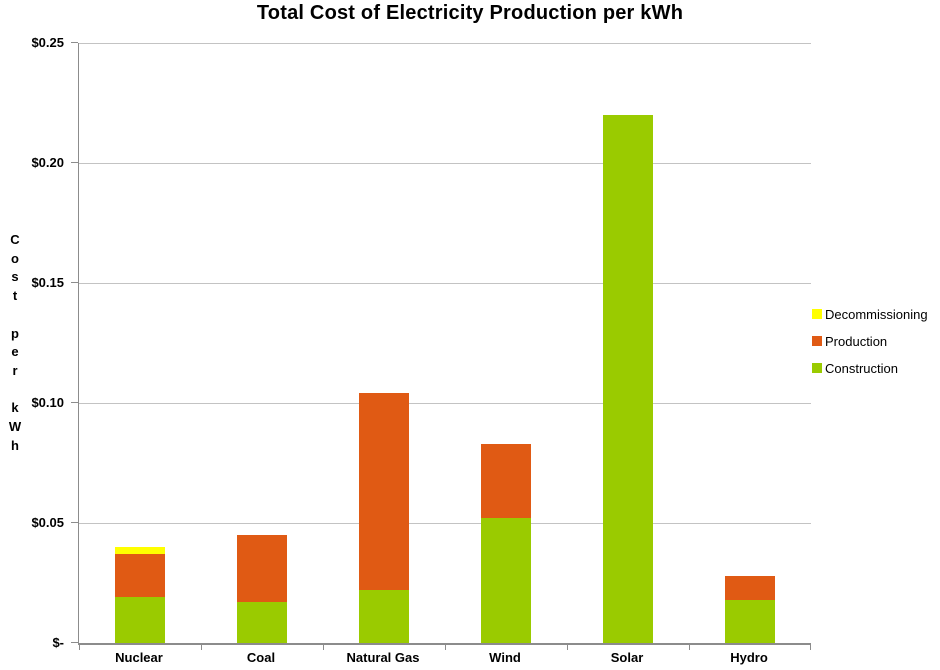 This screenshot has width=940, height=670. What do you see at coordinates (749, 657) in the screenshot?
I see `x-axis-label-hydro: Hydro` at bounding box center [749, 657].